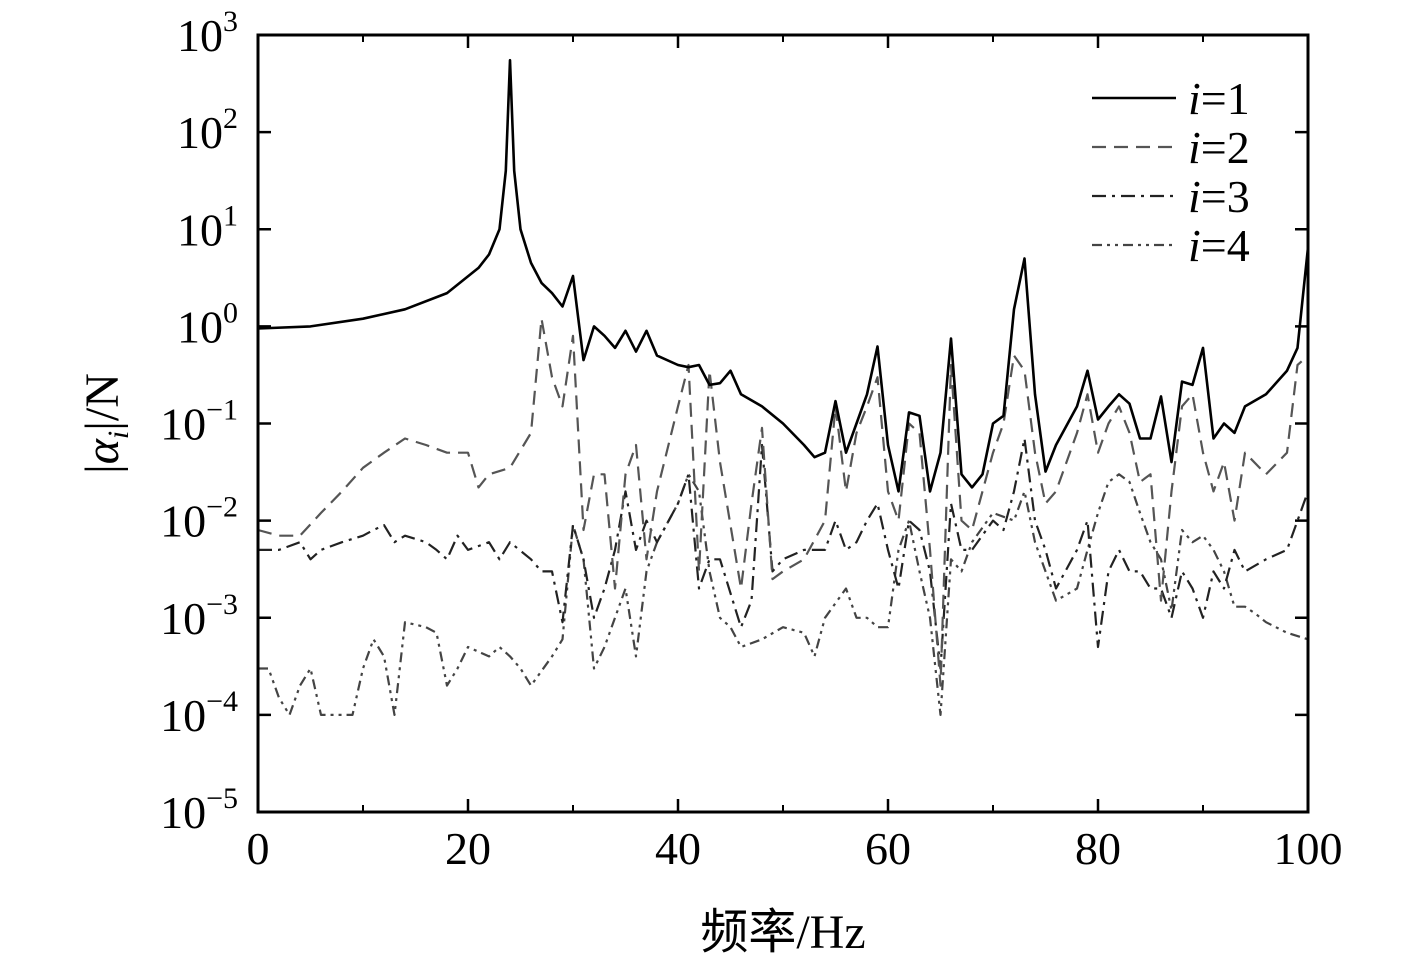 Image resolution: width=1417 pixels, height=961 pixels. I want to click on x-tick-label: 60, so click(888, 848).